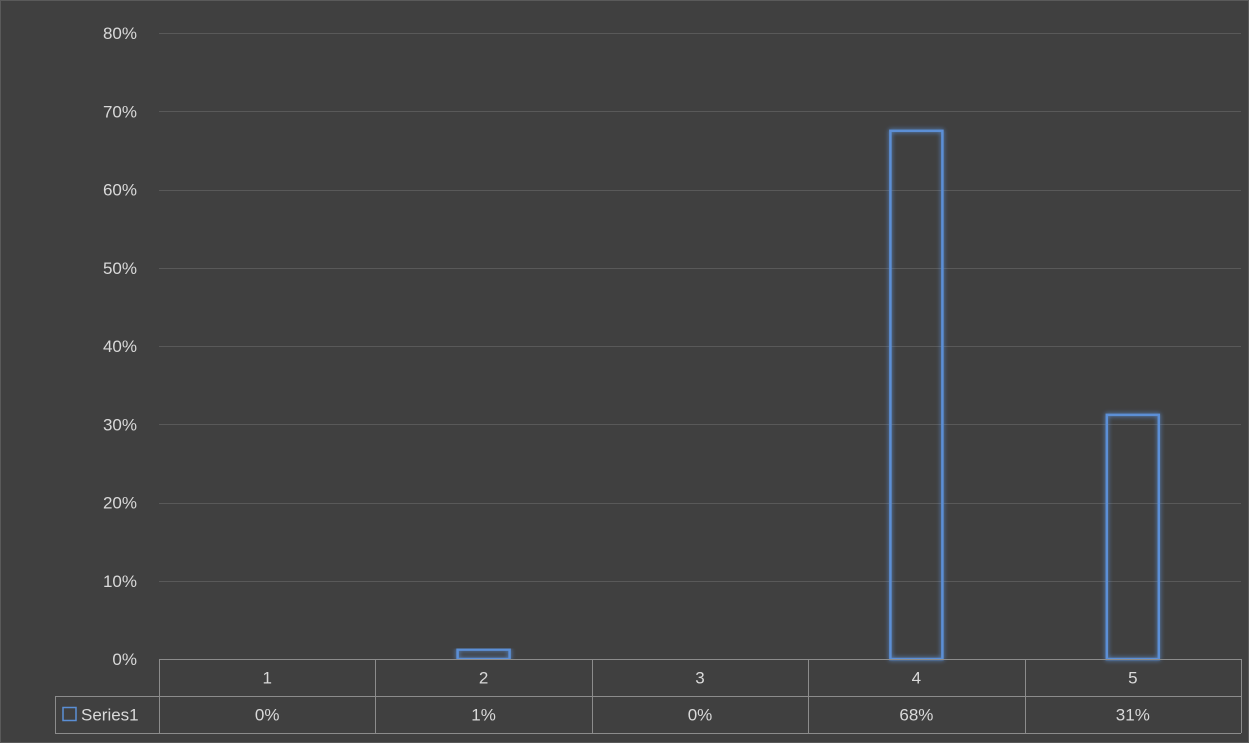  I want to click on x-category-label: 4, so click(916, 678).